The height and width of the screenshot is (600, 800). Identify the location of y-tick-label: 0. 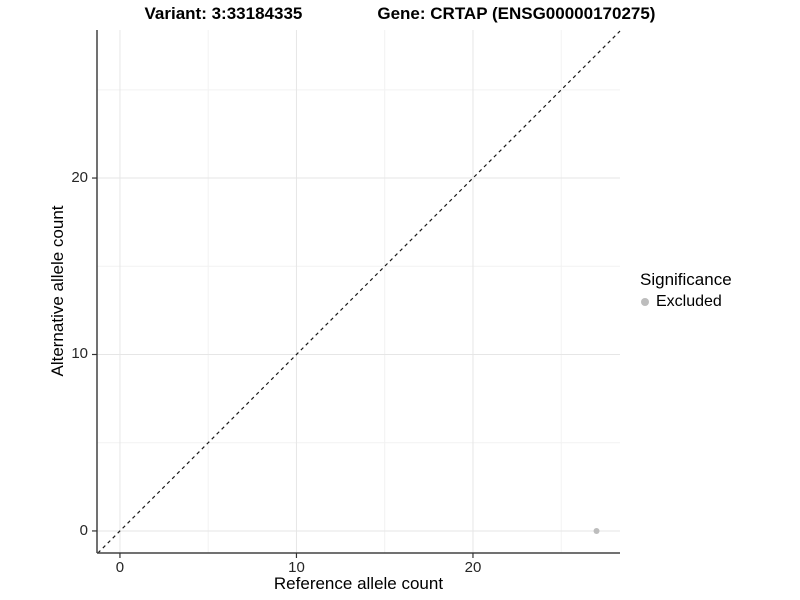
(83, 530).